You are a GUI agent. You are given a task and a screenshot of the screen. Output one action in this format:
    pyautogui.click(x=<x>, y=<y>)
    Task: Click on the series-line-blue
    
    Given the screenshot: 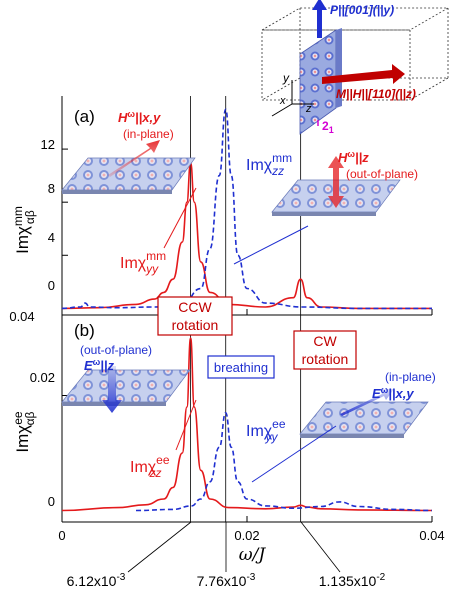 What is the action you would take?
    pyautogui.click(x=284, y=461)
    